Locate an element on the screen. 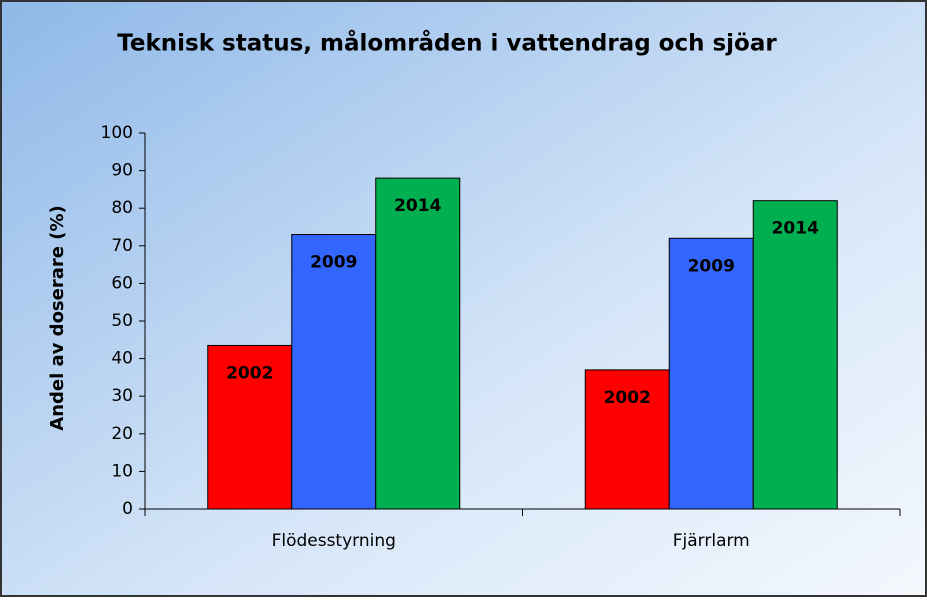  x-tick-label: Fjärrlarm is located at coordinates (711, 541).